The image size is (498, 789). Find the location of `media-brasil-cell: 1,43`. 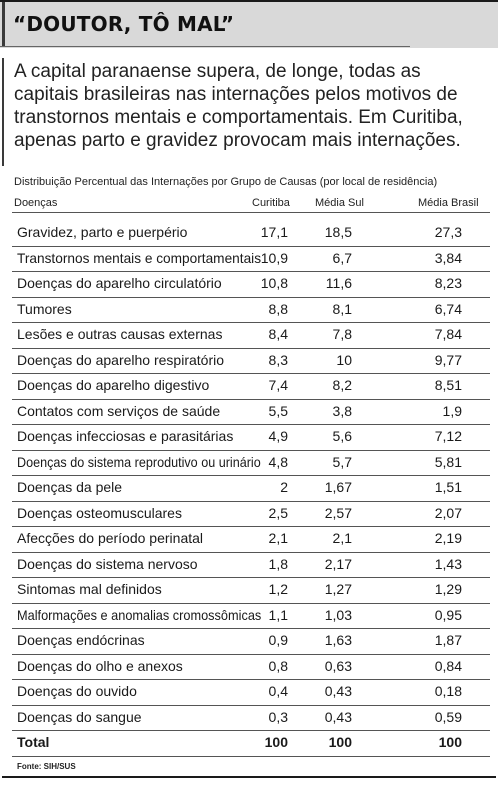

media-brasil-cell: 1,43 is located at coordinates (448, 563).